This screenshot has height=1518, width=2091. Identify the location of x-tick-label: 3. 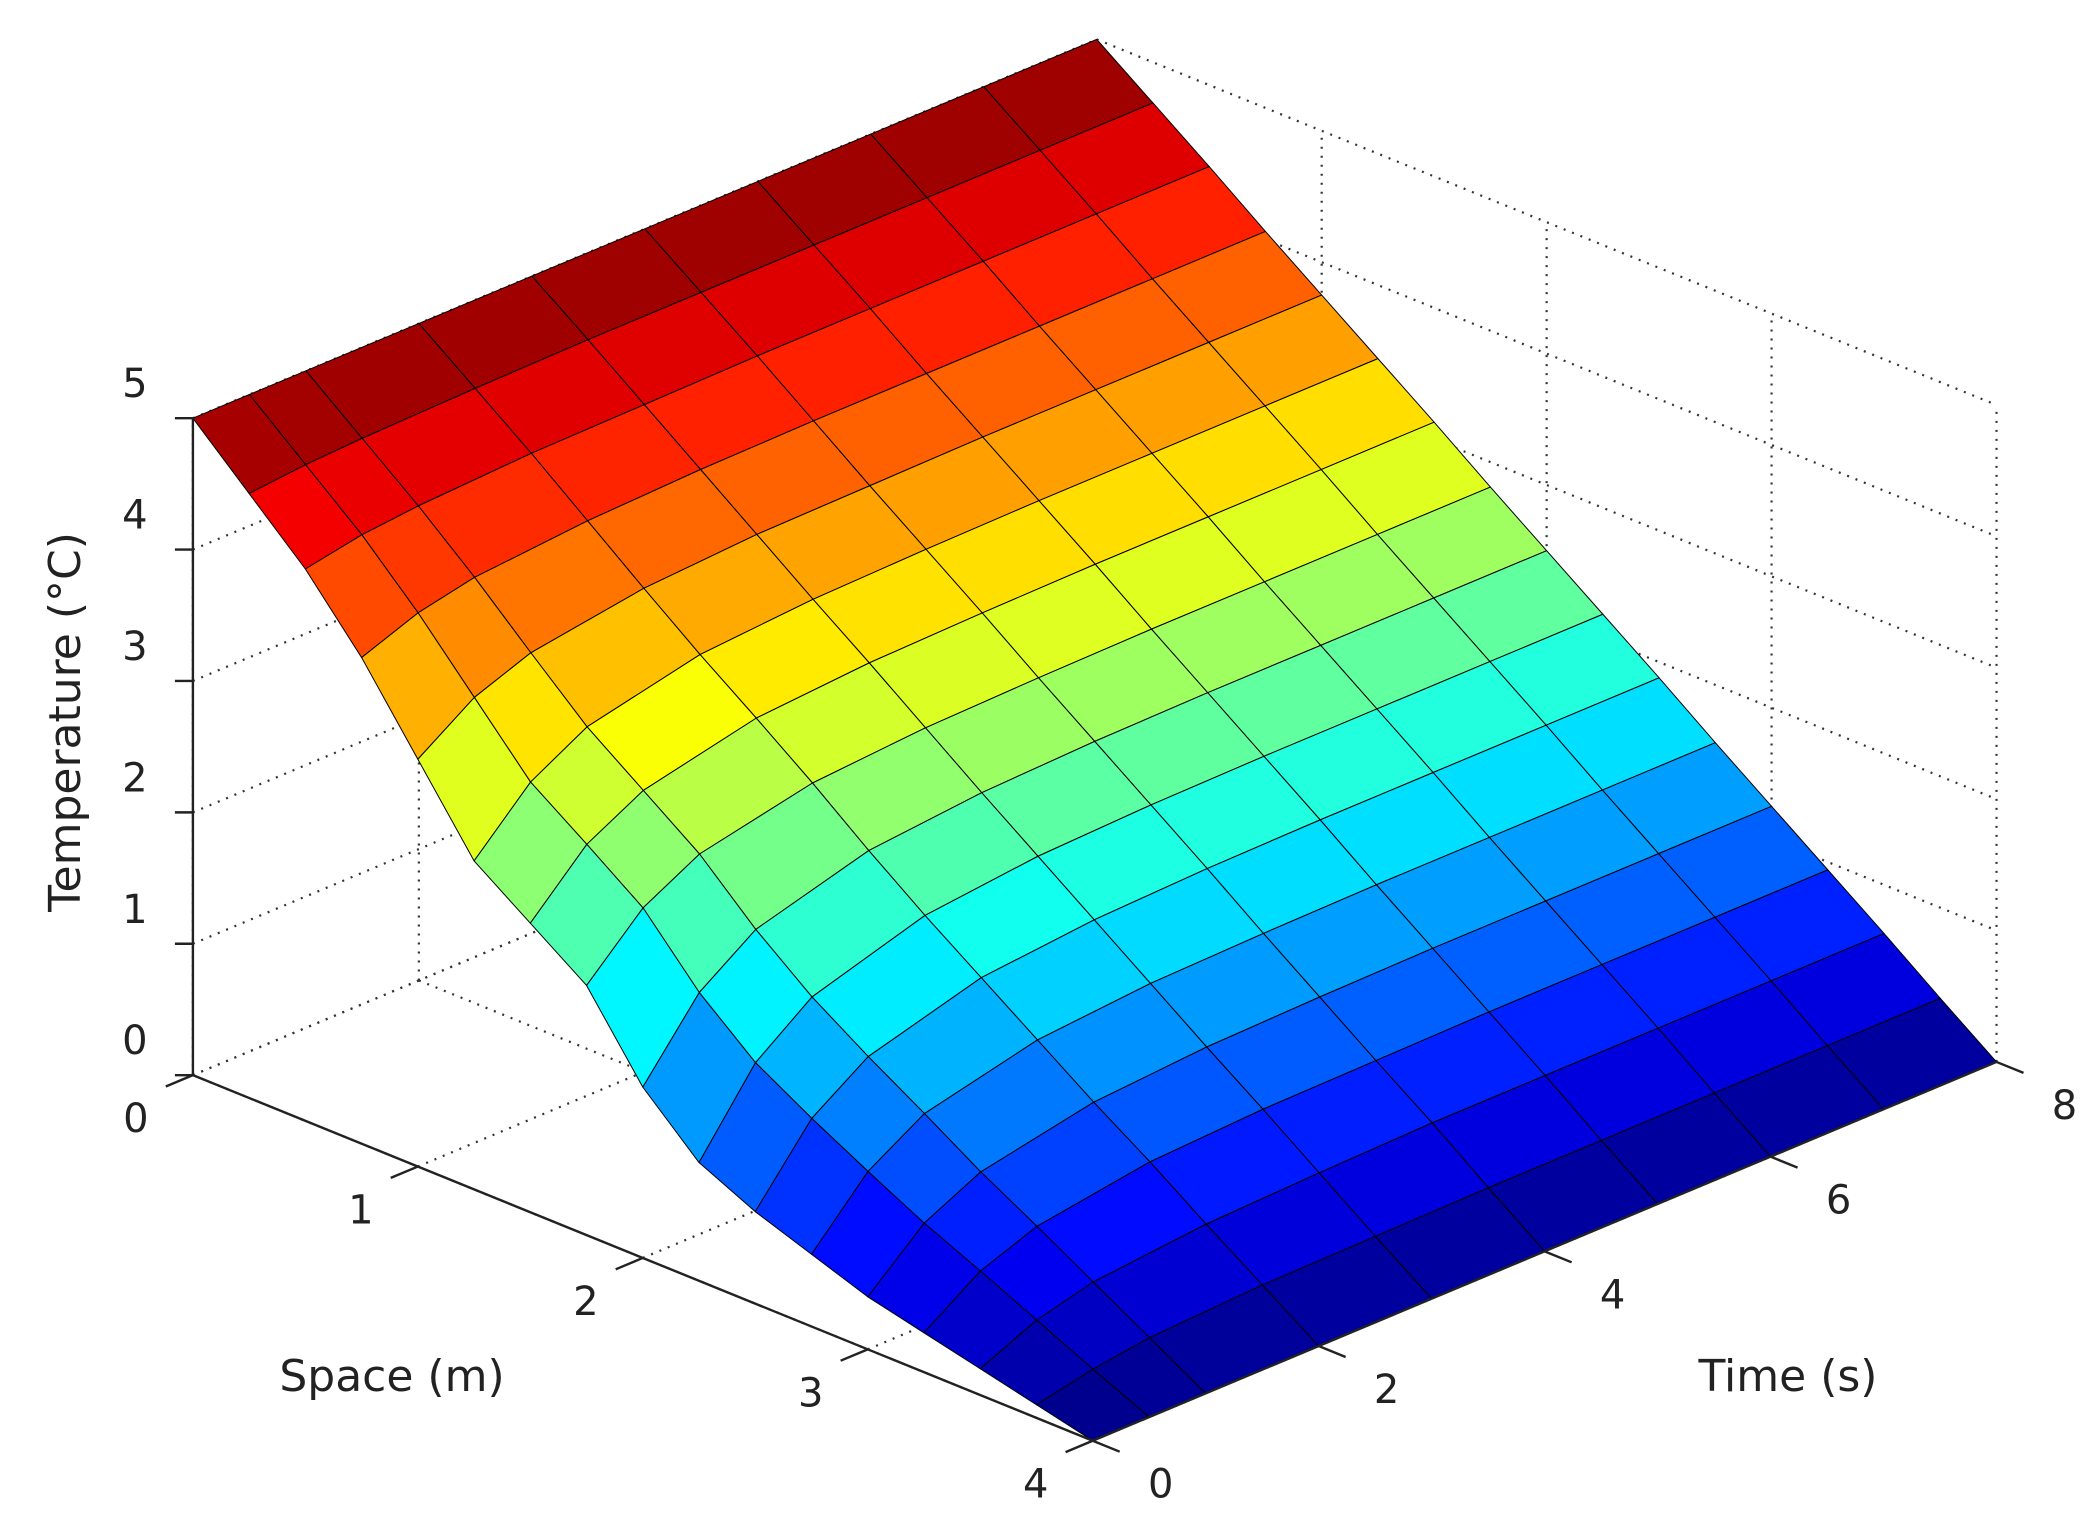
(810, 1393).